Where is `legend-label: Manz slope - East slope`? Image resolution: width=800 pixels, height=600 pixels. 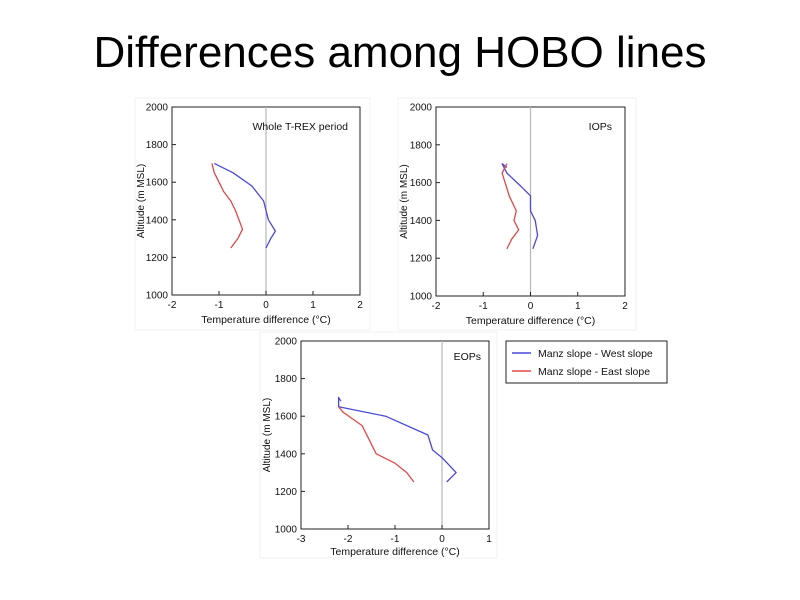
legend-label: Manz slope - East slope is located at coordinates (594, 372).